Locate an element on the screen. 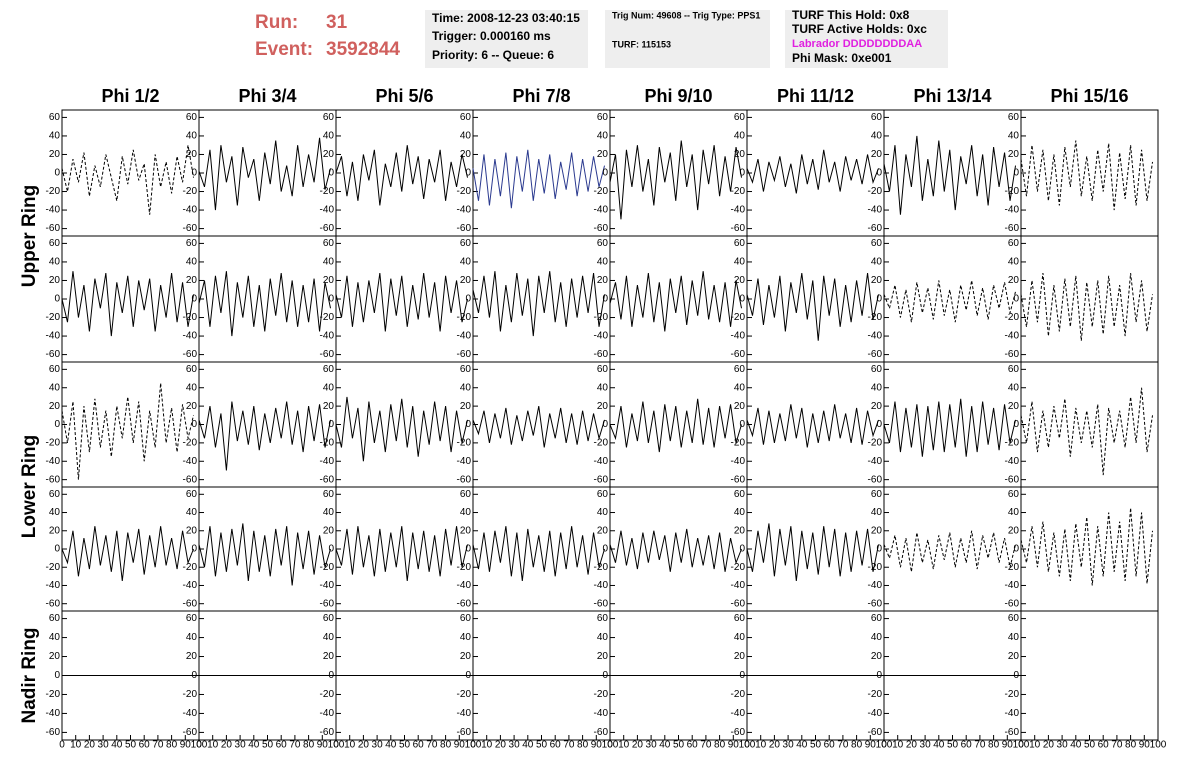 This screenshot has width=1196, height=772. x-tick-label: 30 is located at coordinates (789, 745).